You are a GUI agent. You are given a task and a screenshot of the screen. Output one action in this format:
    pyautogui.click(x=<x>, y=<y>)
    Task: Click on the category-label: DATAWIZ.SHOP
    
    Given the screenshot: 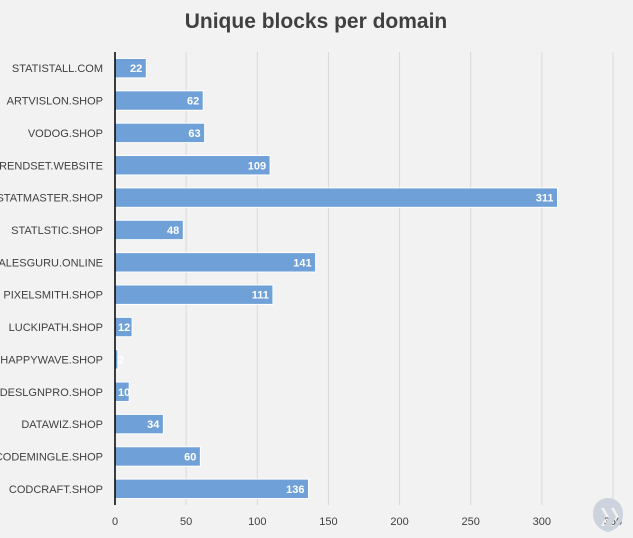 What is the action you would take?
    pyautogui.click(x=62, y=425)
    